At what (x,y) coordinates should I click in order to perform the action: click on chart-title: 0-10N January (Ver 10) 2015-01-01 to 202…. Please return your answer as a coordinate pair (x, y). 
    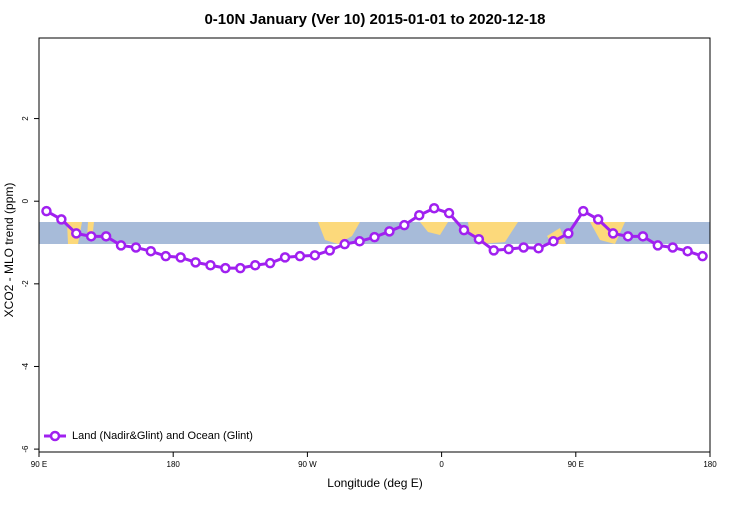
    Looking at the image, I should click on (374, 19).